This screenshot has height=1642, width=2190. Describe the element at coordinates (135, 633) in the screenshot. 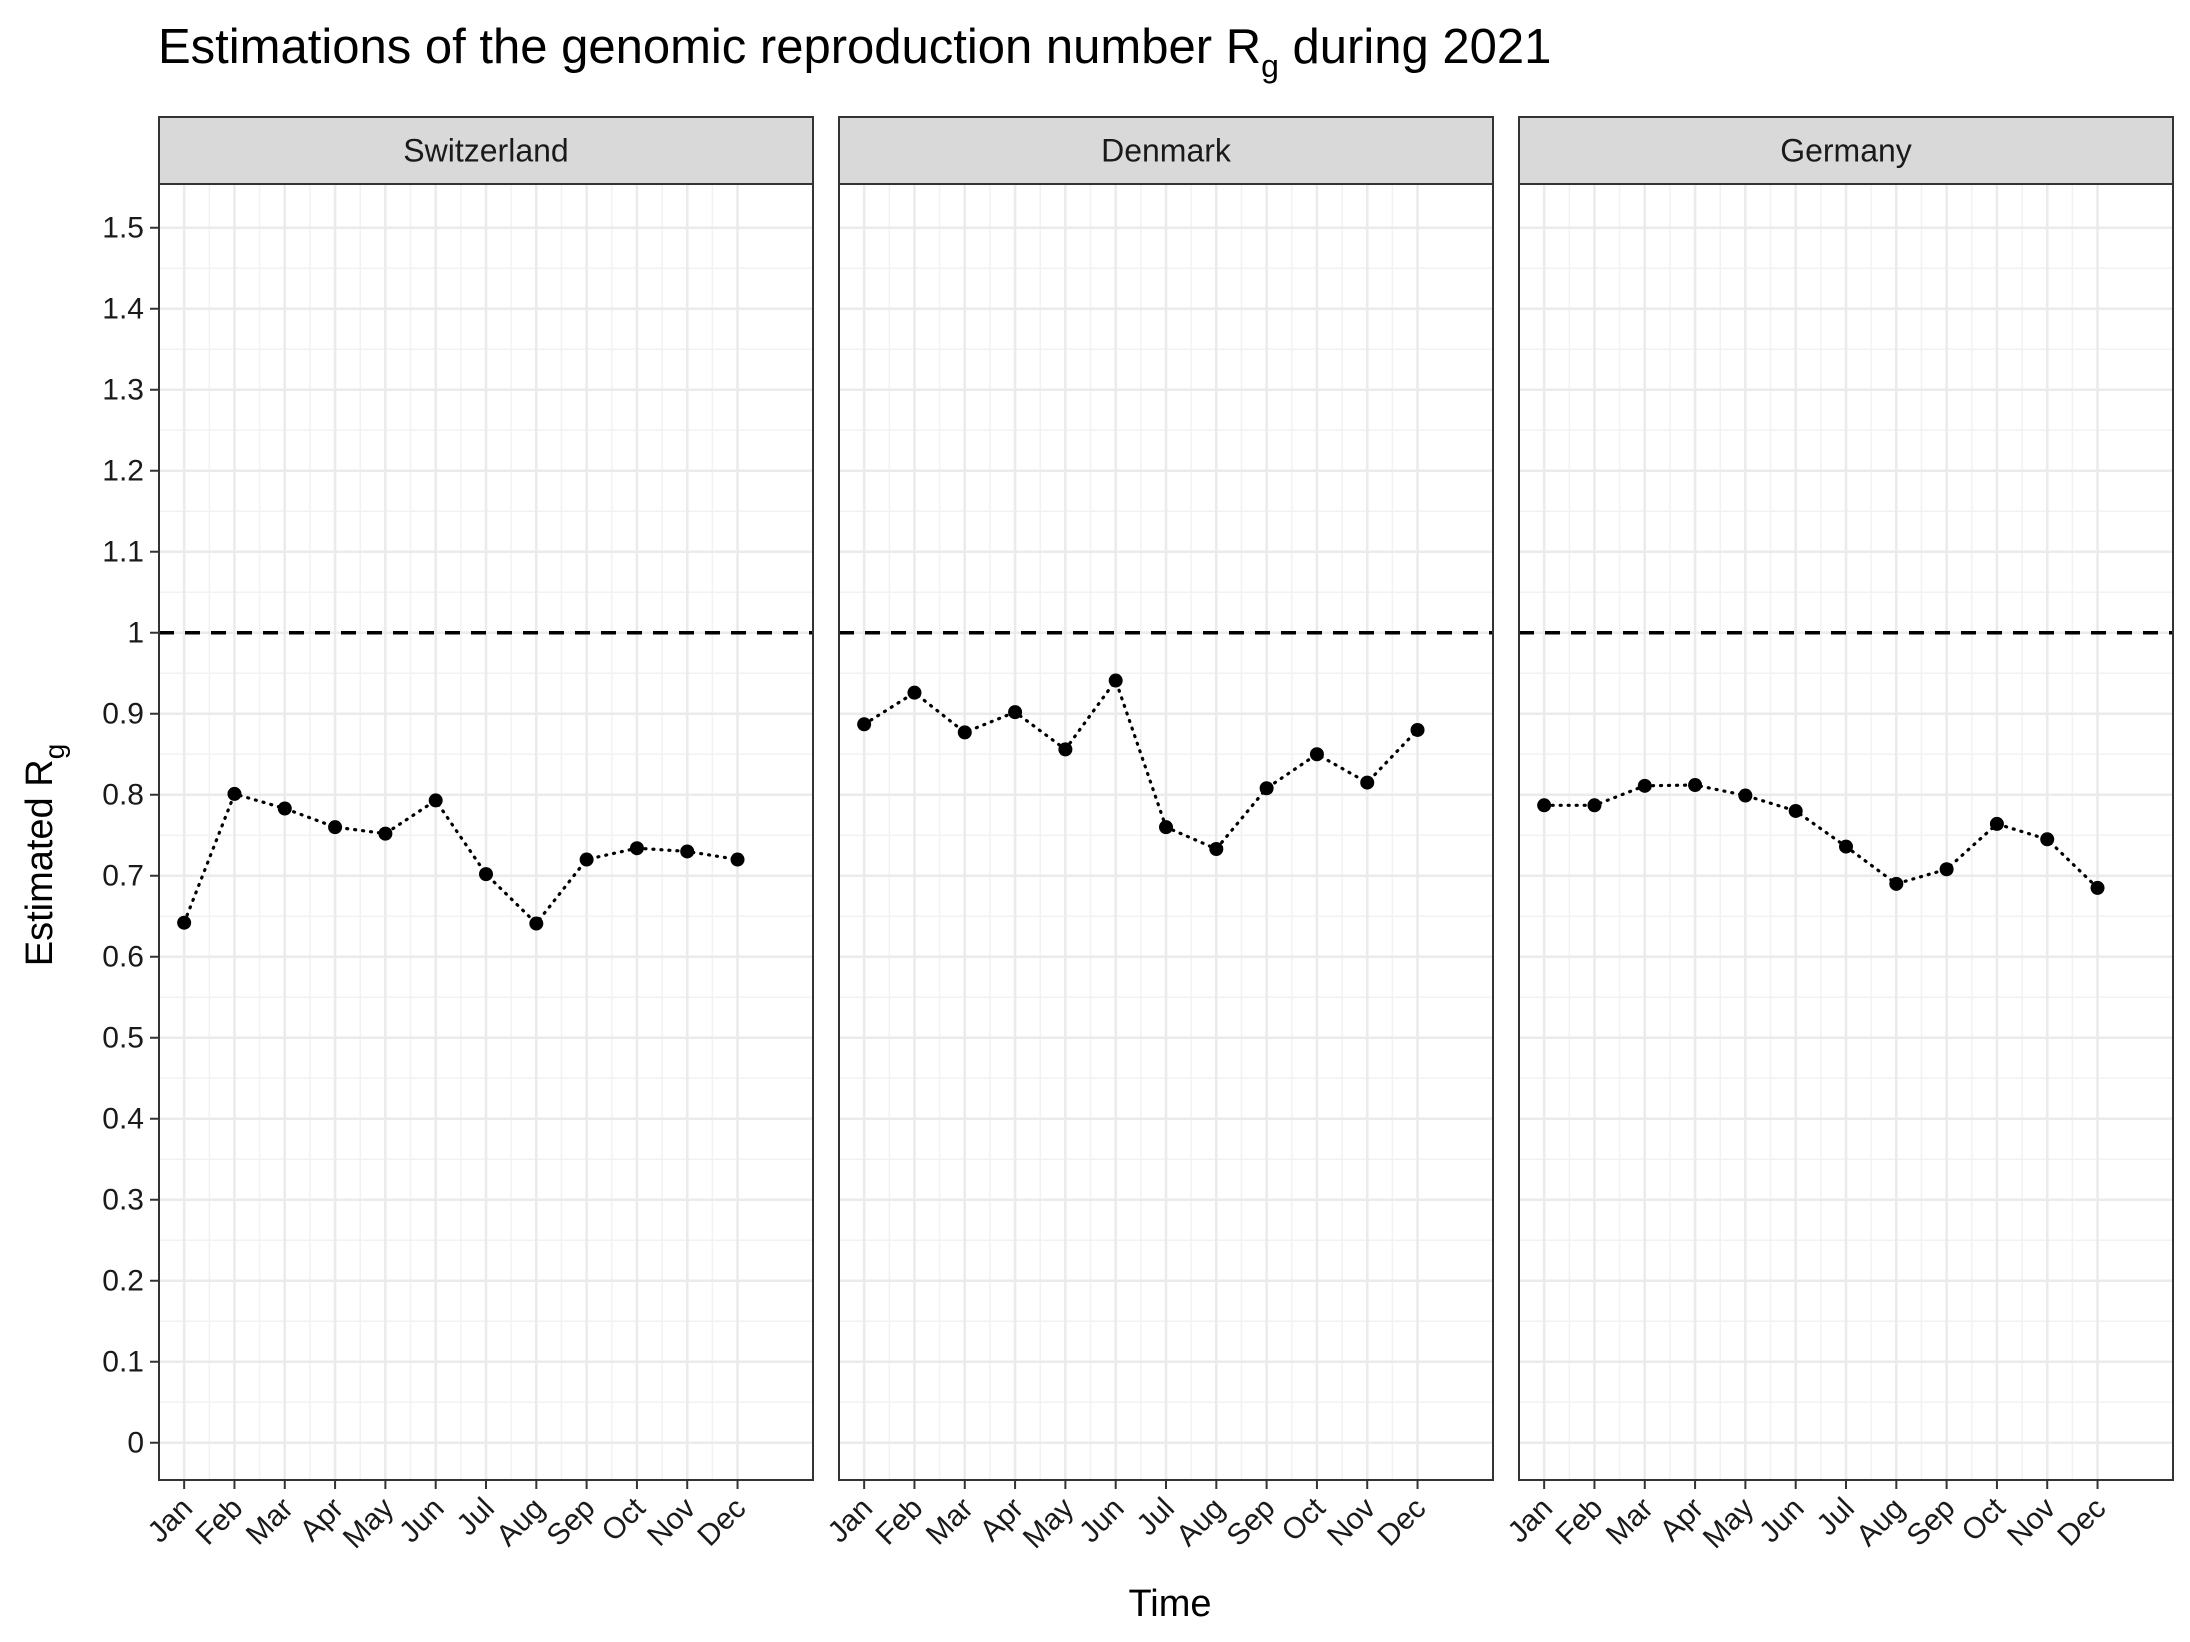

I see `y-tick-label: 1` at that location.